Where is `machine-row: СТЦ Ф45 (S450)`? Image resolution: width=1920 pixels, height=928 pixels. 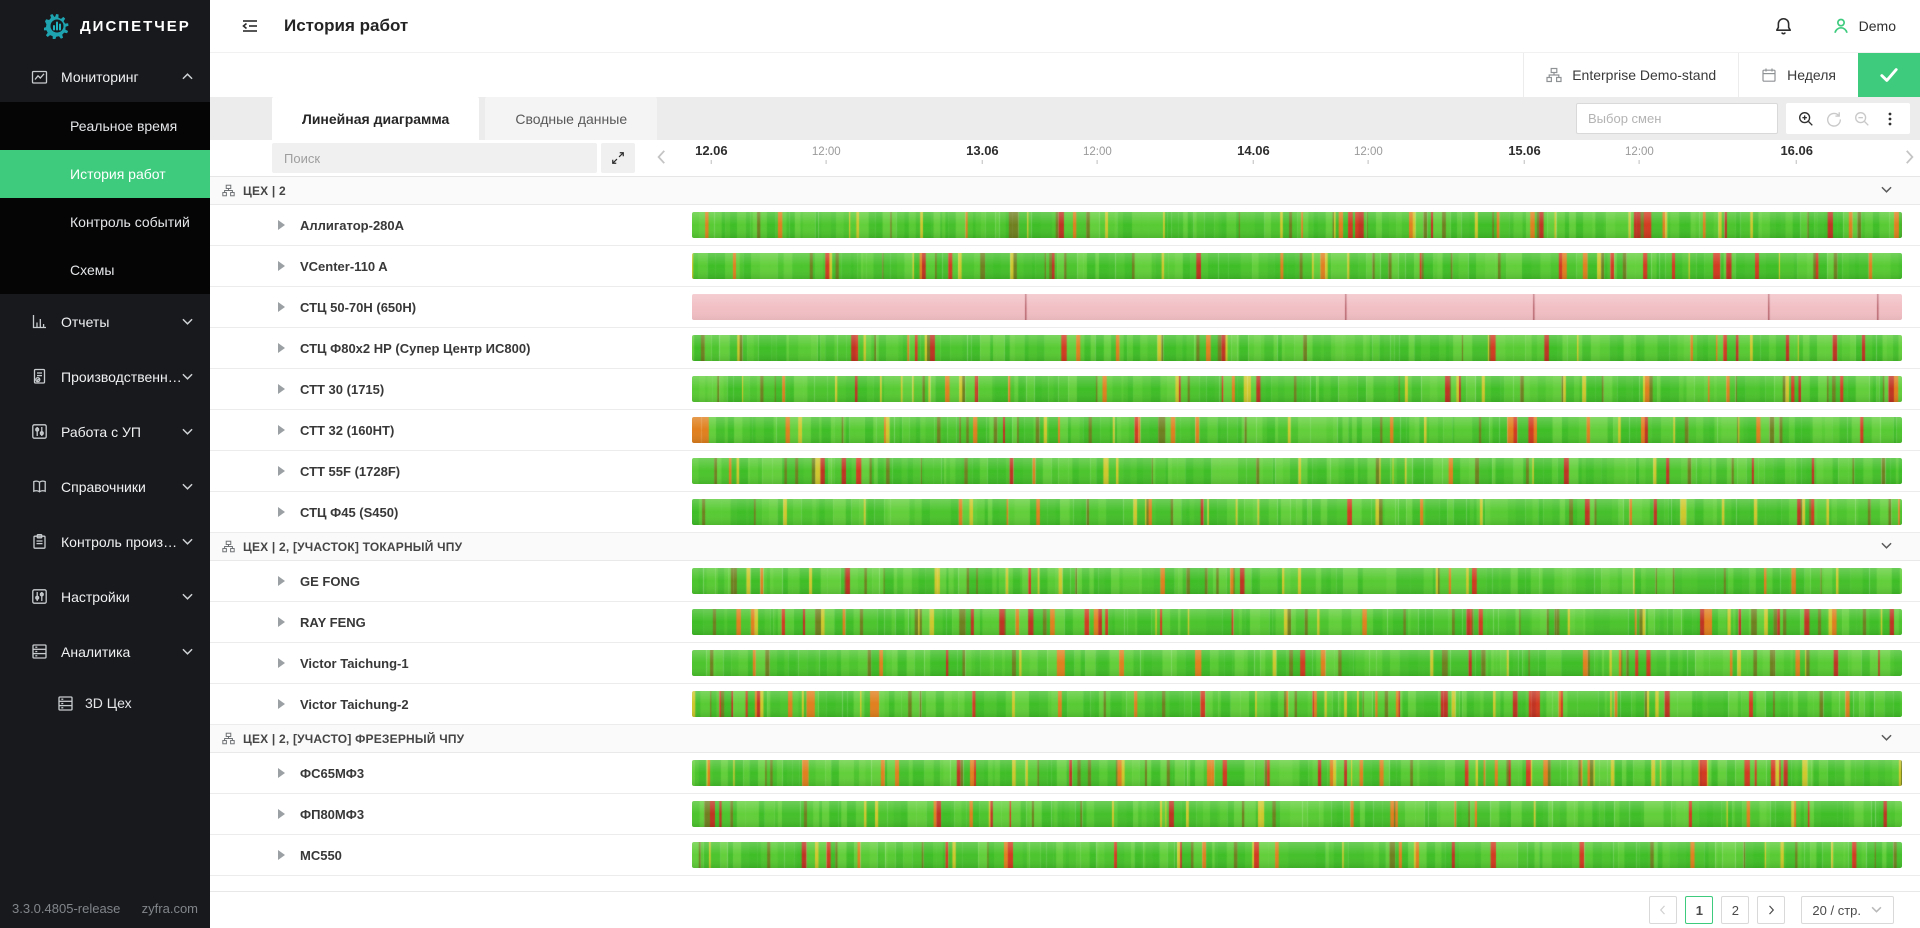
machine-row: СТЦ Ф45 (S450) is located at coordinates (1065, 512).